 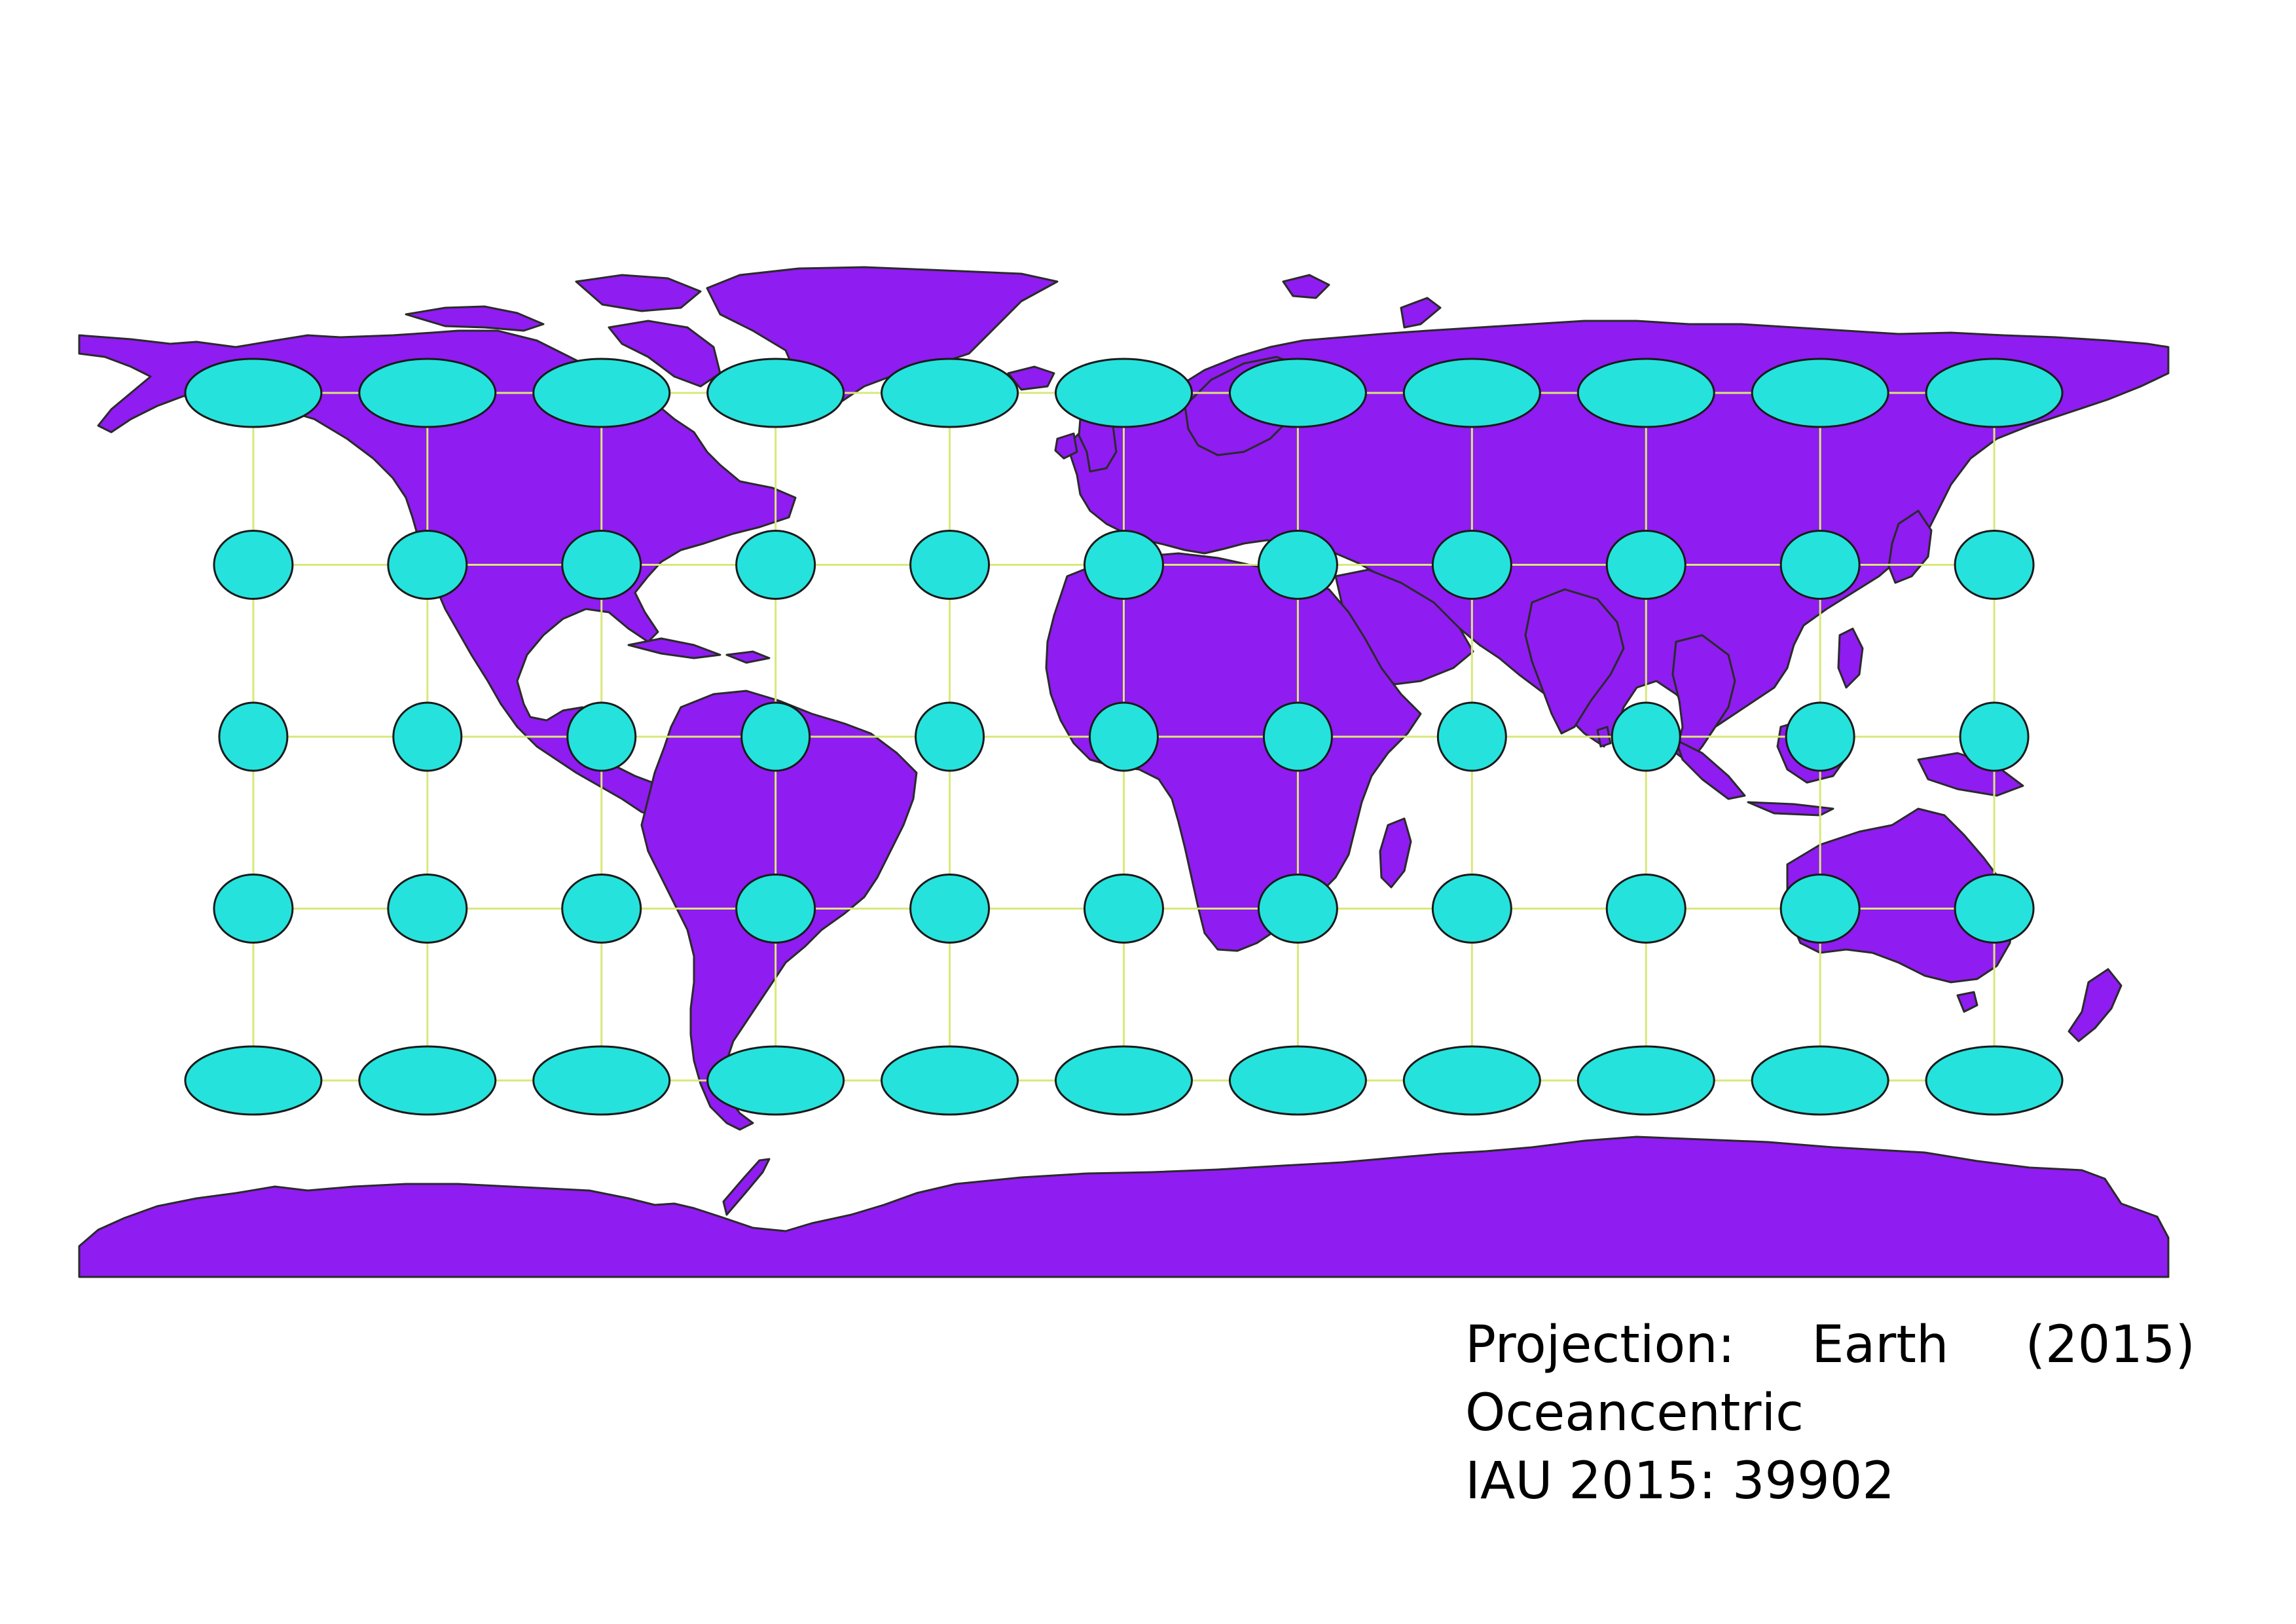 I want to click on projection-code: IAU 2015: 39902, so click(x=1680, y=1481).